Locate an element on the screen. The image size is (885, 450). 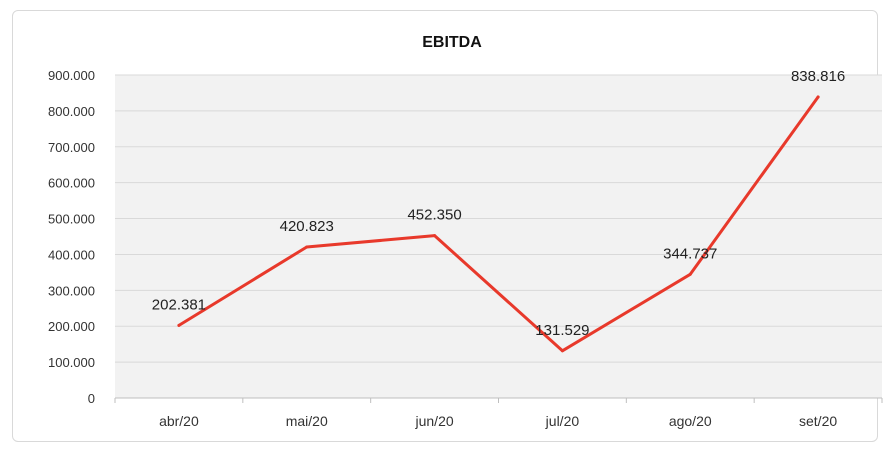
y-tick-label: 600.000 is located at coordinates (71, 183).